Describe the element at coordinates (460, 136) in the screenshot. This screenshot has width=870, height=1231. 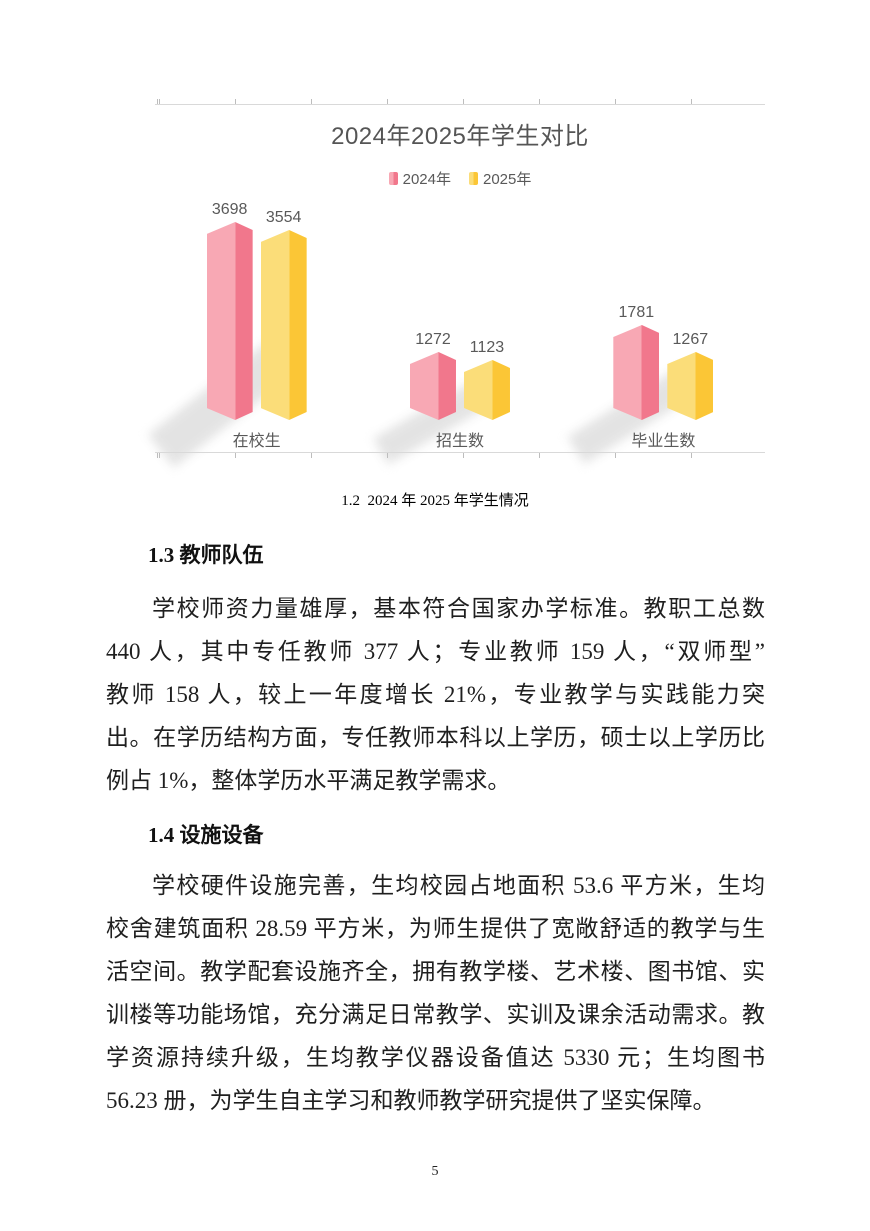
I see `chart-title: 2024年2025年学生对比` at that location.